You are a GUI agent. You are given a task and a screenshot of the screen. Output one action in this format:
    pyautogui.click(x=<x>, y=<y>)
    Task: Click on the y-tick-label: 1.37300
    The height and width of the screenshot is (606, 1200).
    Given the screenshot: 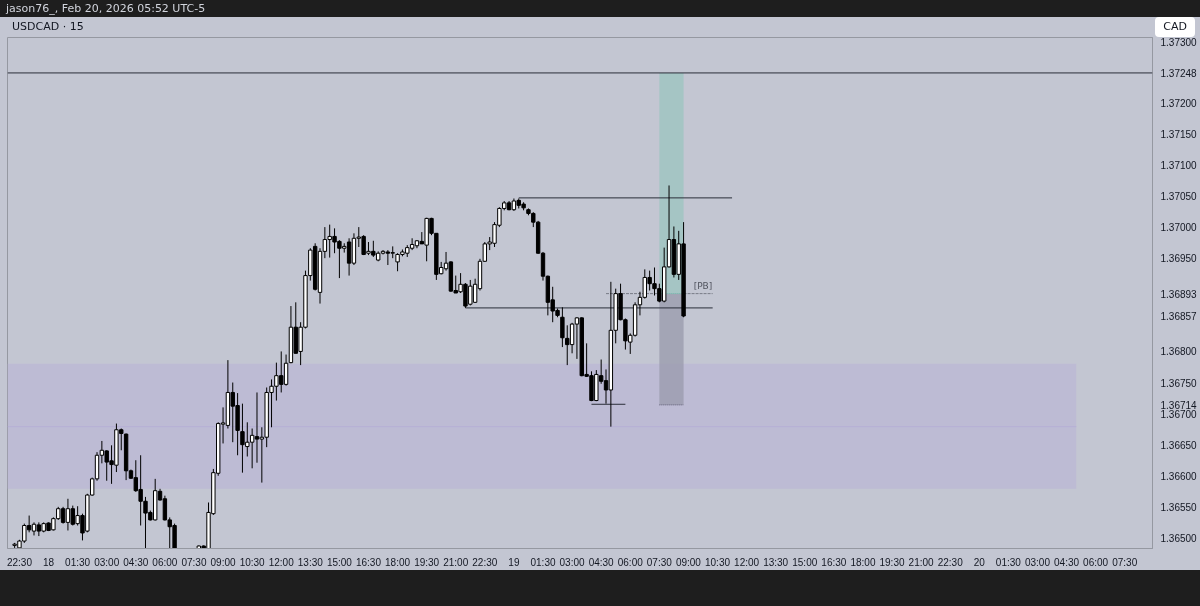 What is the action you would take?
    pyautogui.click(x=1179, y=42)
    